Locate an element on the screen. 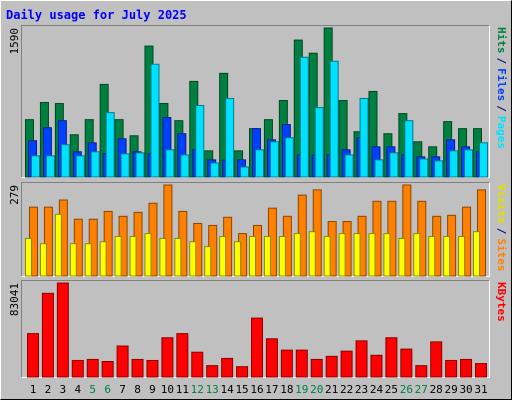 Image resolution: width=512 pixels, height=400 pixels. y-tick-label: 279 is located at coordinates (14, 195).